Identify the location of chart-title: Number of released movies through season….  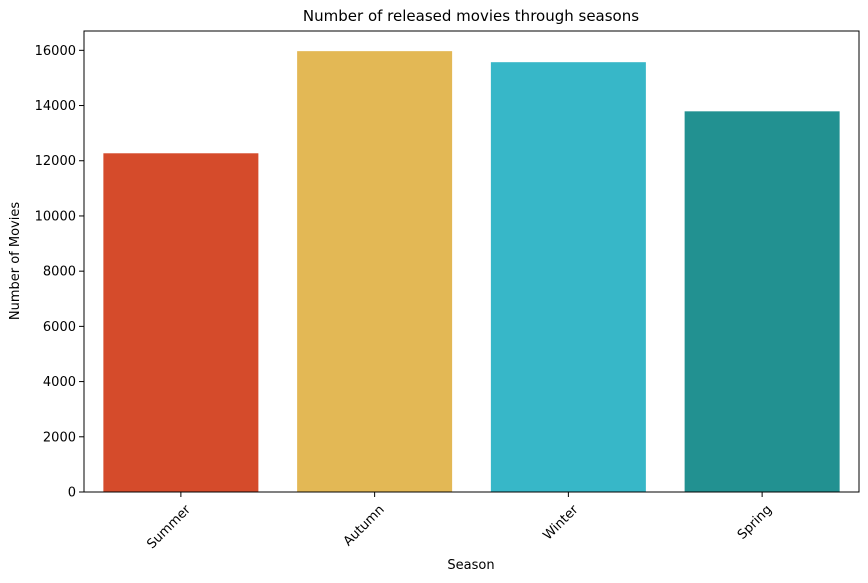
(471, 16).